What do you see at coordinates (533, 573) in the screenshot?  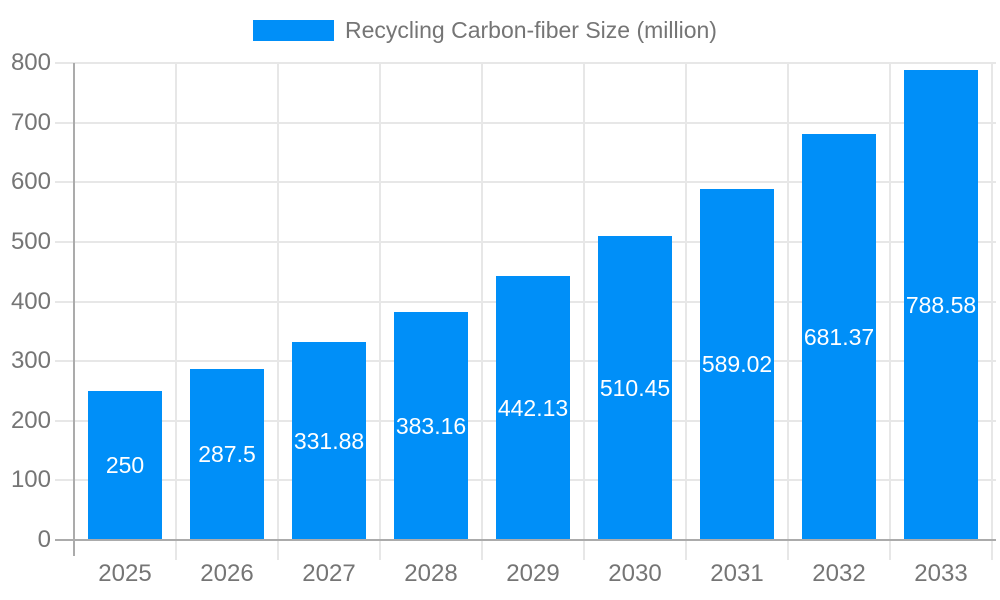 I see `x-axis-tick-label: 2029` at bounding box center [533, 573].